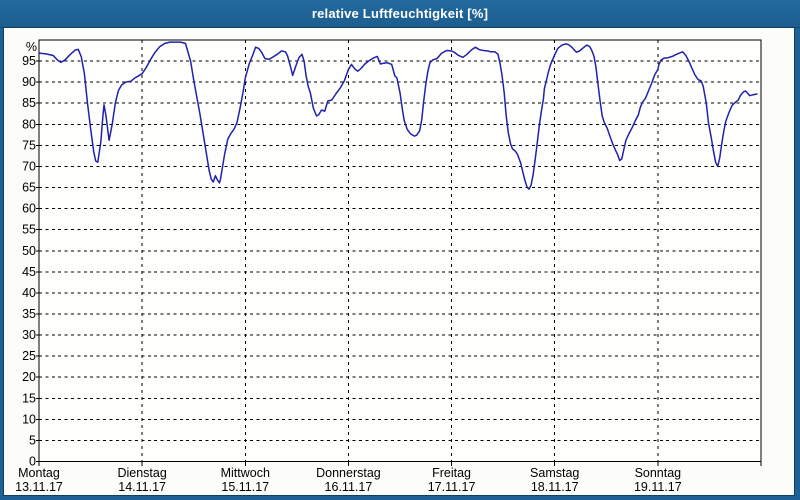 The height and width of the screenshot is (500, 800). What do you see at coordinates (29, 251) in the screenshot?
I see `y-tick-label: 50` at bounding box center [29, 251].